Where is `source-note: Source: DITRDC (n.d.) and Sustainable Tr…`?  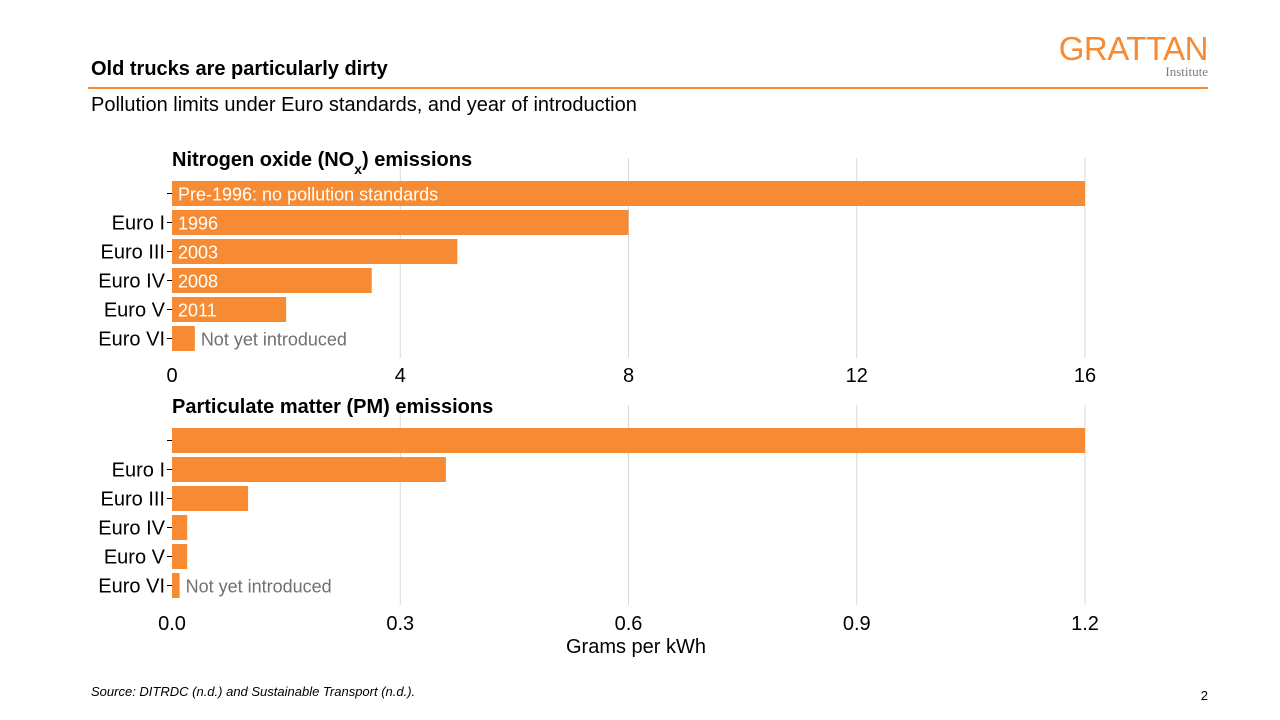 source-note: Source: DITRDC (n.d.) and Sustainable Tr… is located at coordinates (253, 691).